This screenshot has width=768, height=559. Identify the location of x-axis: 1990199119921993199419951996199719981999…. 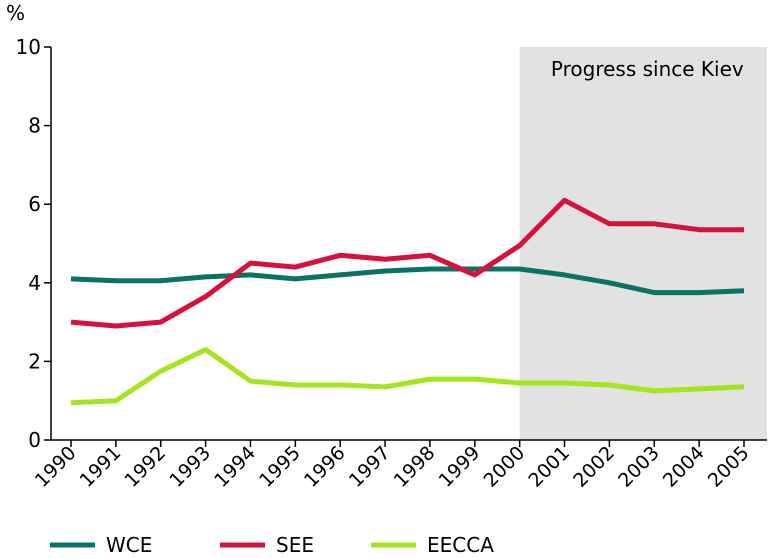
(399, 465).